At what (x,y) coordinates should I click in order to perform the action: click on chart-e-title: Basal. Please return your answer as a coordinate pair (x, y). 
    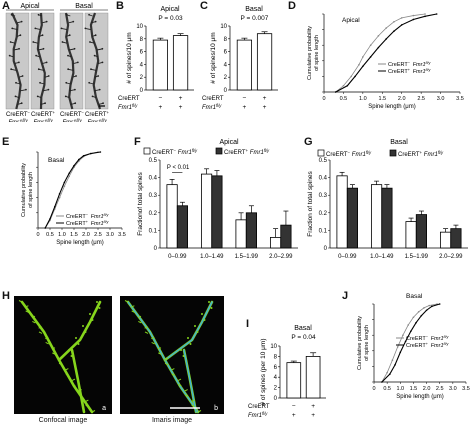
    Looking at the image, I should click on (56, 160).